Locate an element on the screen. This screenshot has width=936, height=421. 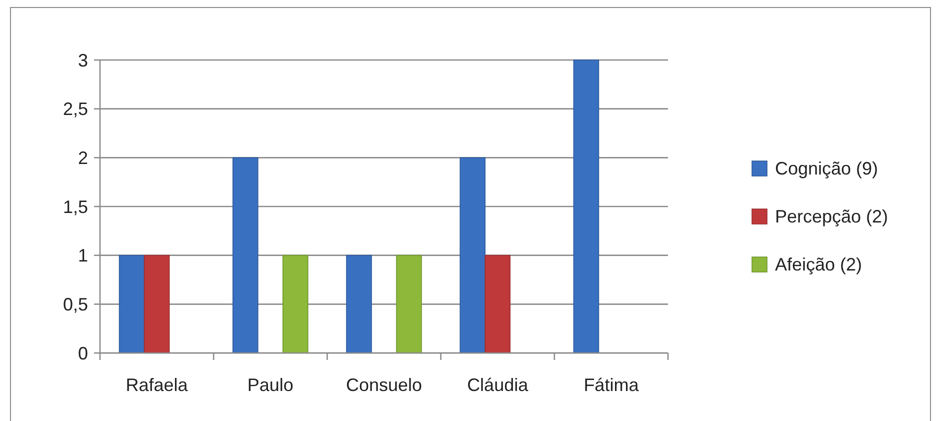
x-tick-label: Rafaela is located at coordinates (157, 385).